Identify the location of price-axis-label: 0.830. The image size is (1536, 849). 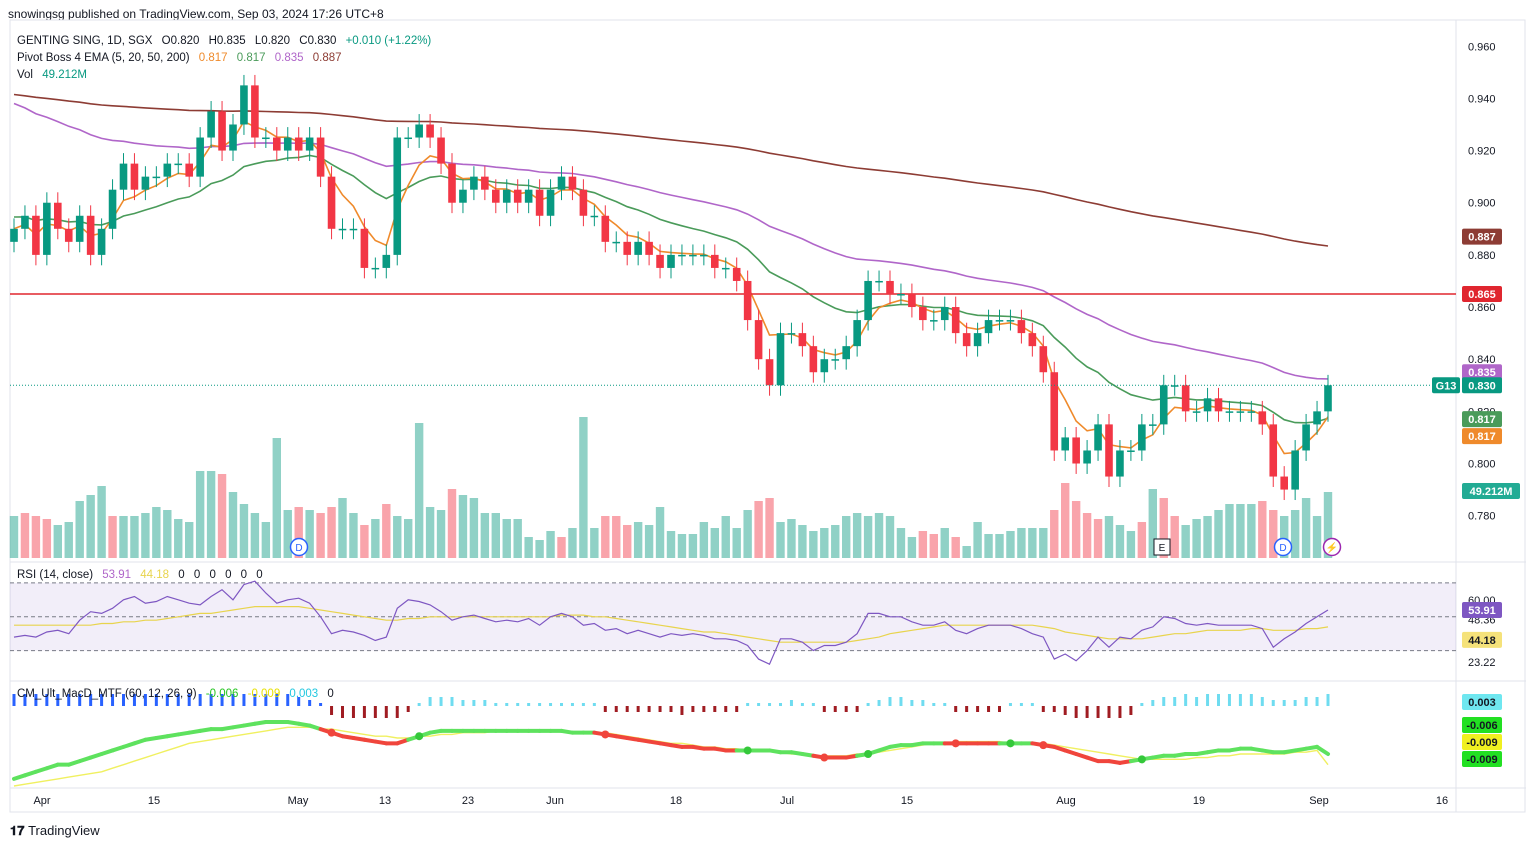
(1482, 386).